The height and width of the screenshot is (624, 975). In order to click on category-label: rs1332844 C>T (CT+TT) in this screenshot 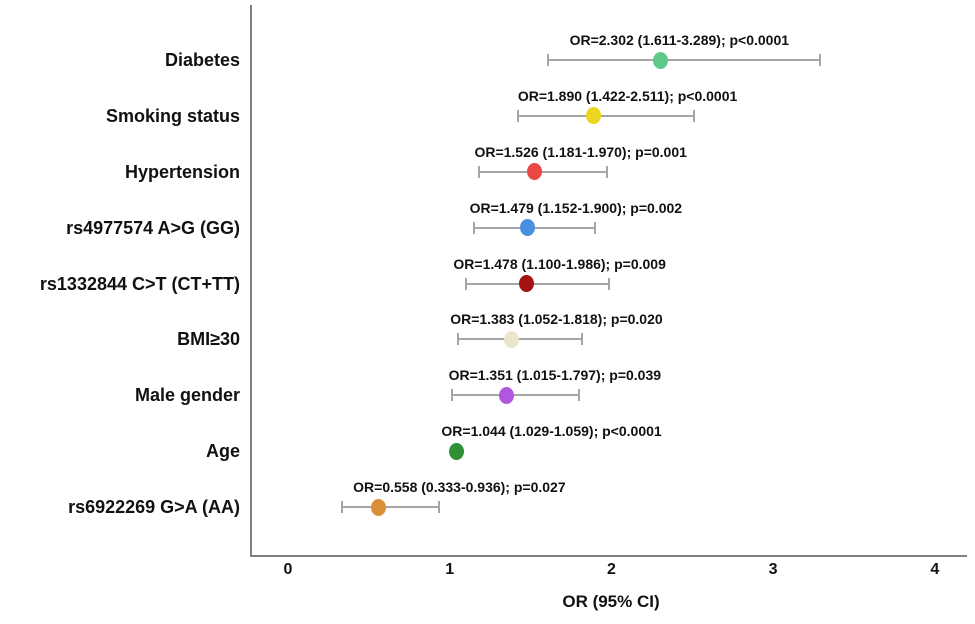, I will do `click(139, 283)`.